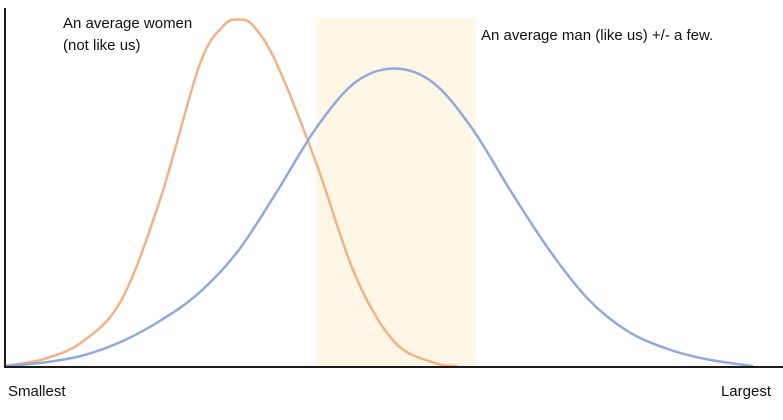  I want to click on annotation-women-line-1: An average women, so click(127, 23).